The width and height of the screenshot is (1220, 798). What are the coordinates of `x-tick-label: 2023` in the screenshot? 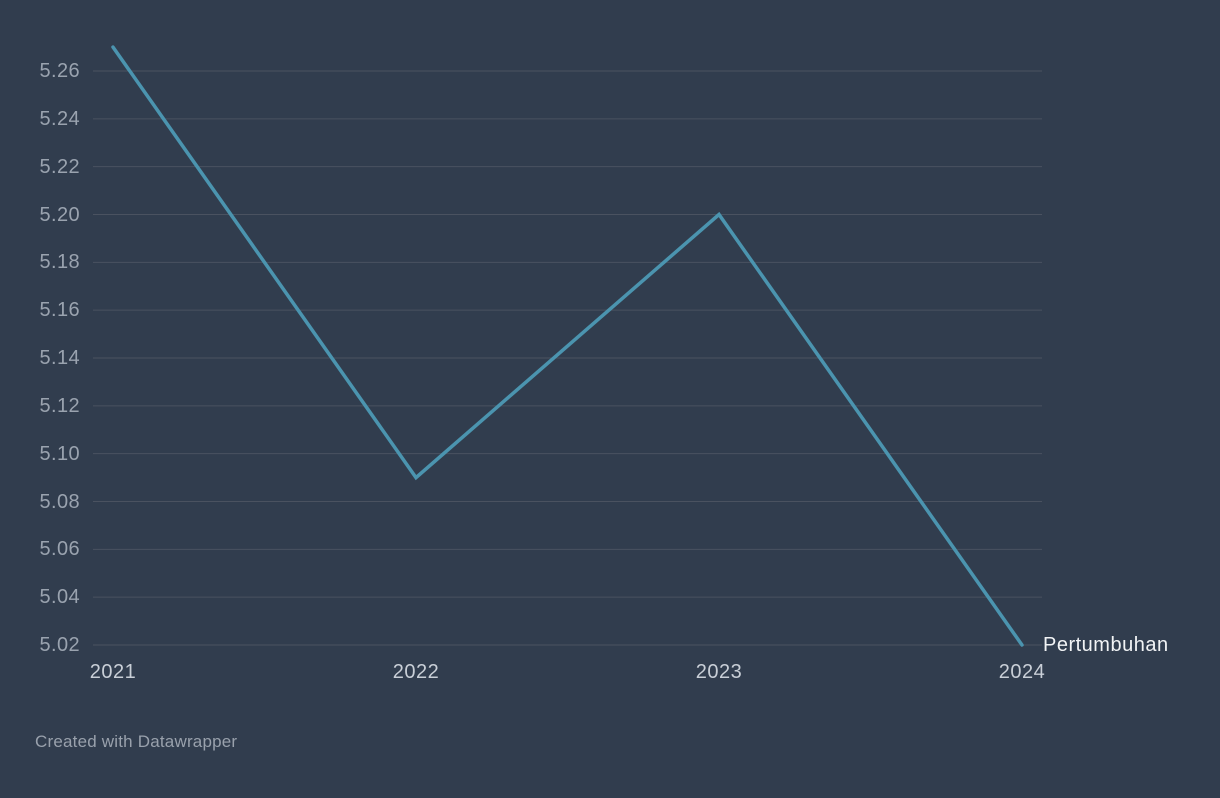 It's located at (719, 672).